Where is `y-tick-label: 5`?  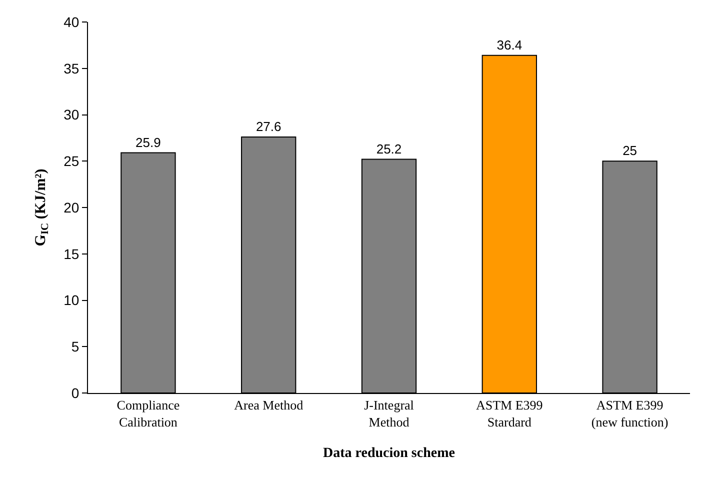
y-tick-label: 5 is located at coordinates (75, 346).